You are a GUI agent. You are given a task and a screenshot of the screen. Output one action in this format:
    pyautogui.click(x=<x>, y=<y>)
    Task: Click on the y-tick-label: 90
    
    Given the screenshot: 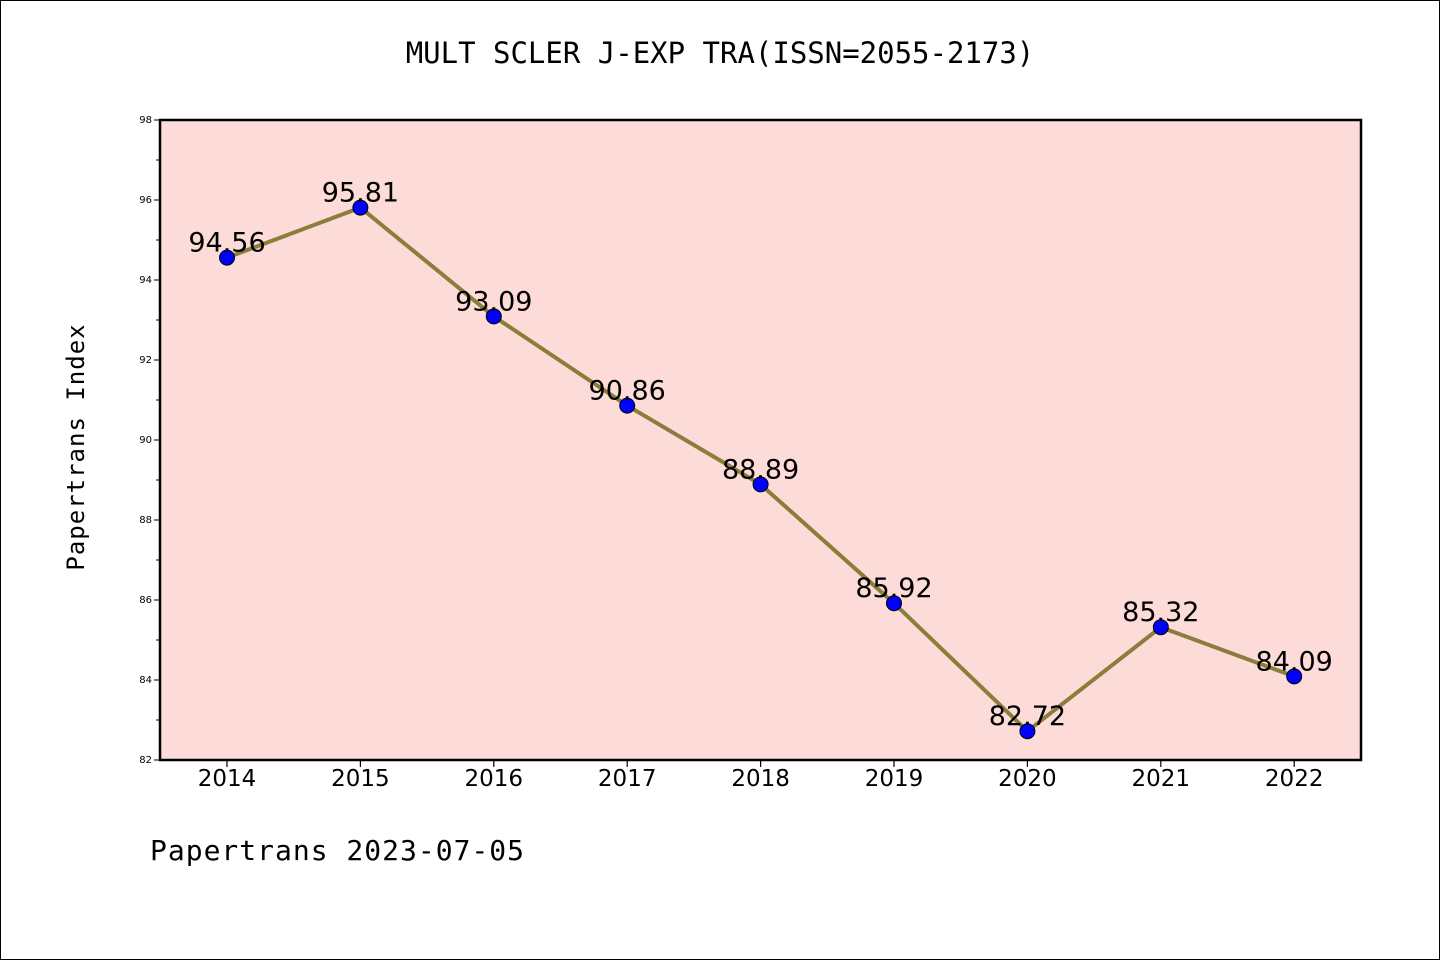 What is the action you would take?
    pyautogui.click(x=145, y=440)
    